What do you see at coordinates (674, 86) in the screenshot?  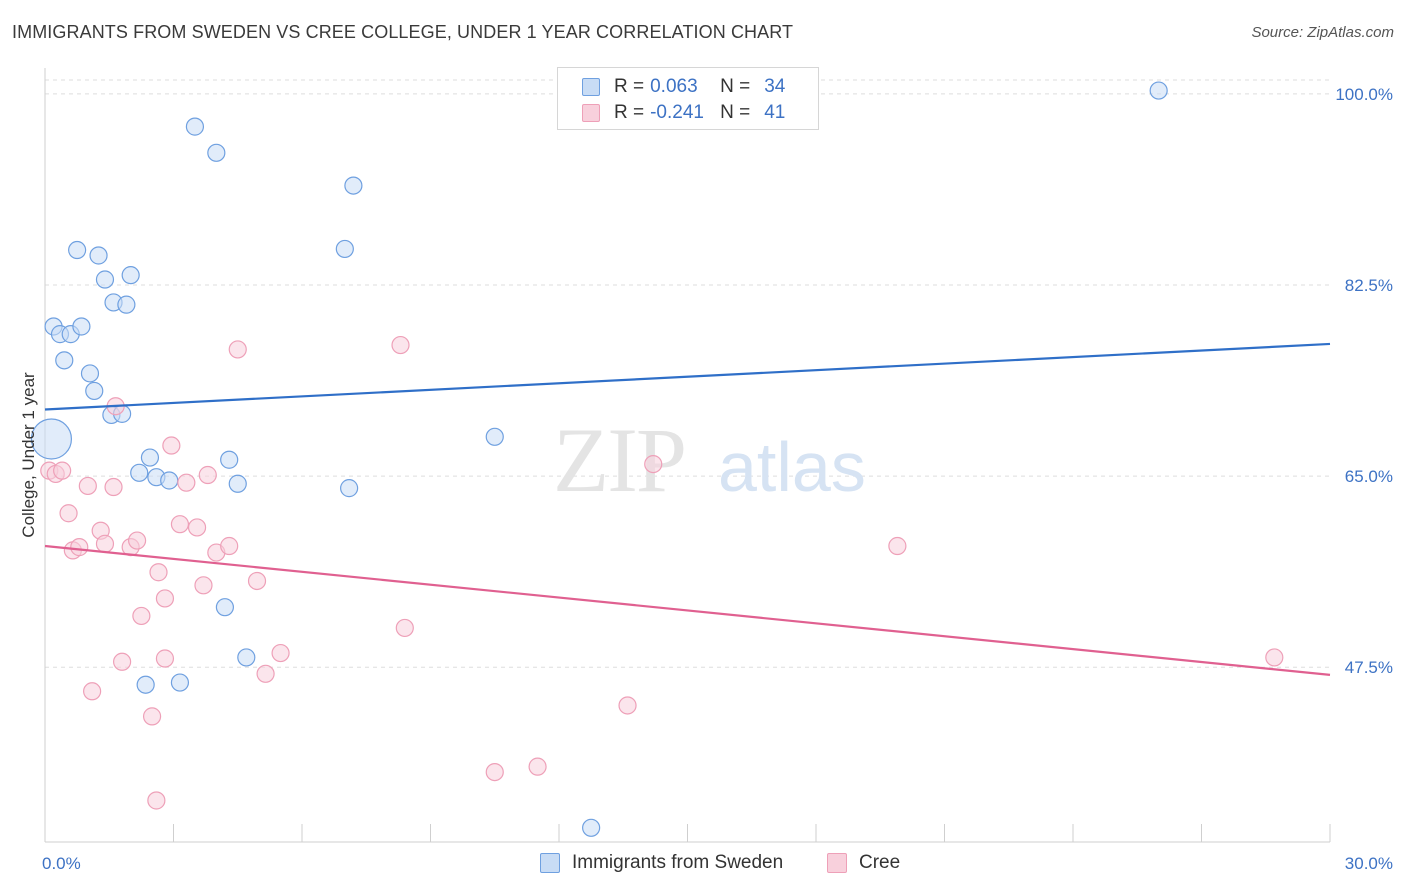 I see `legend-r-value-sweden: 0.063` at bounding box center [674, 86].